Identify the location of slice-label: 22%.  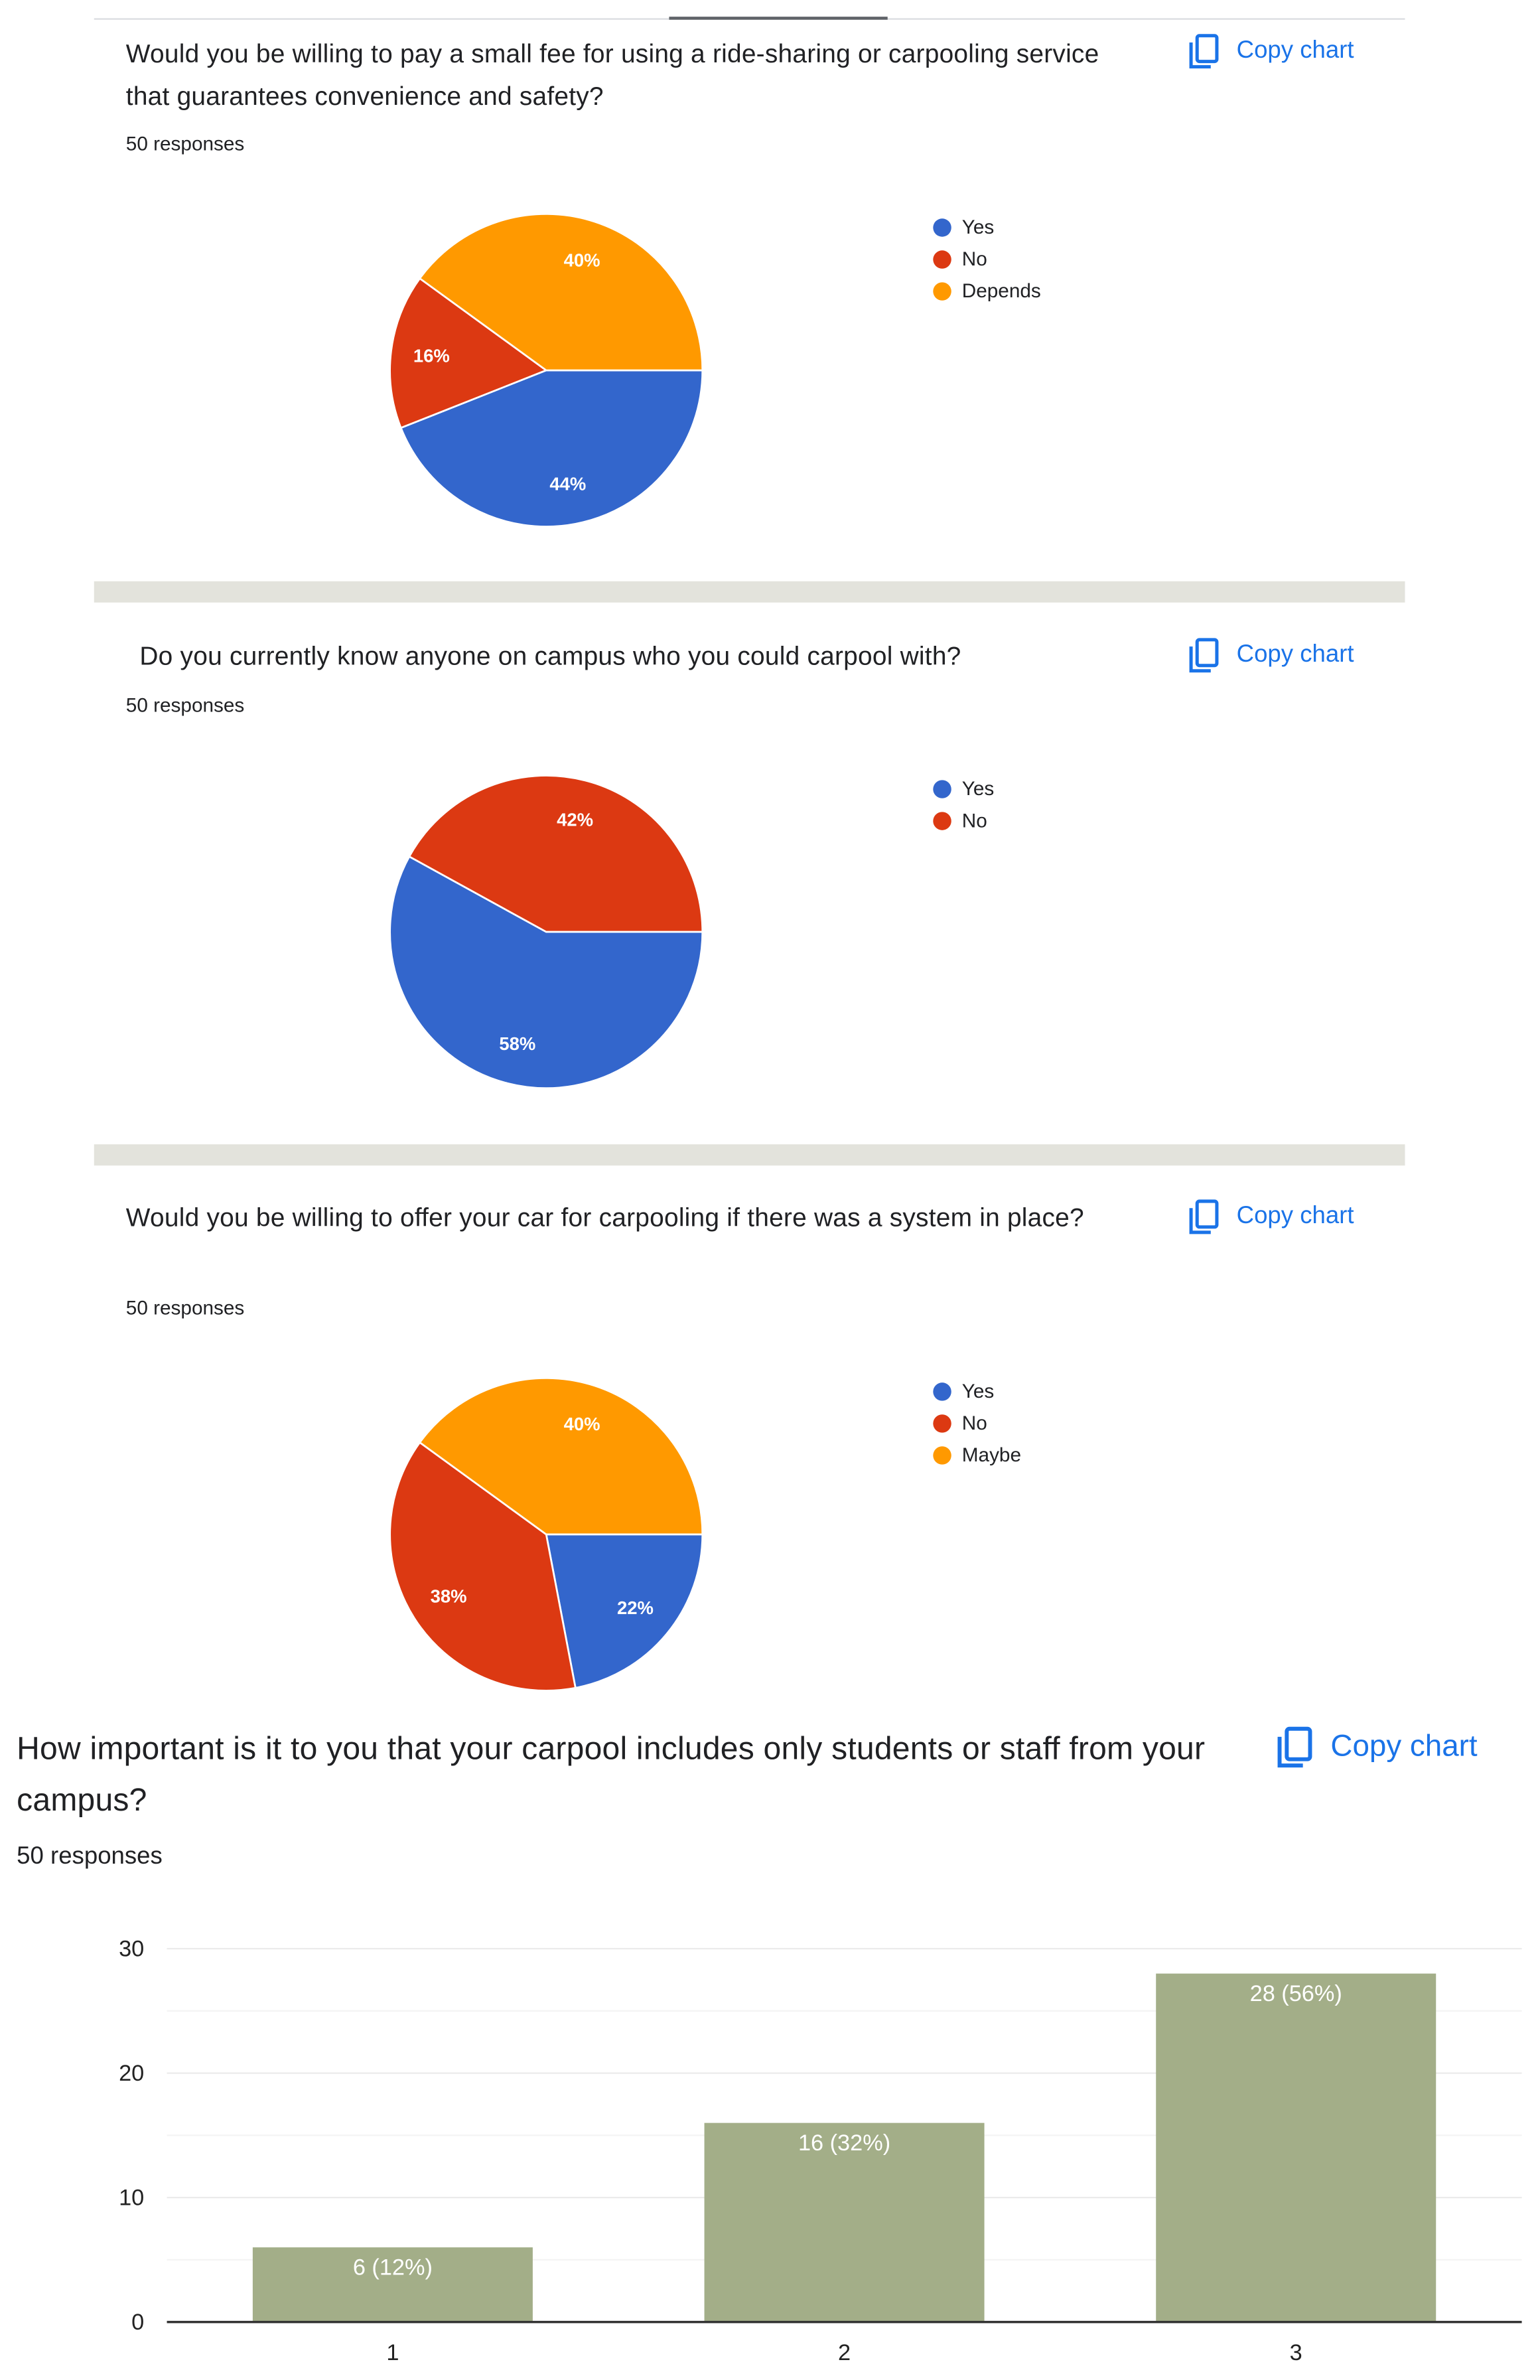
(635, 1608).